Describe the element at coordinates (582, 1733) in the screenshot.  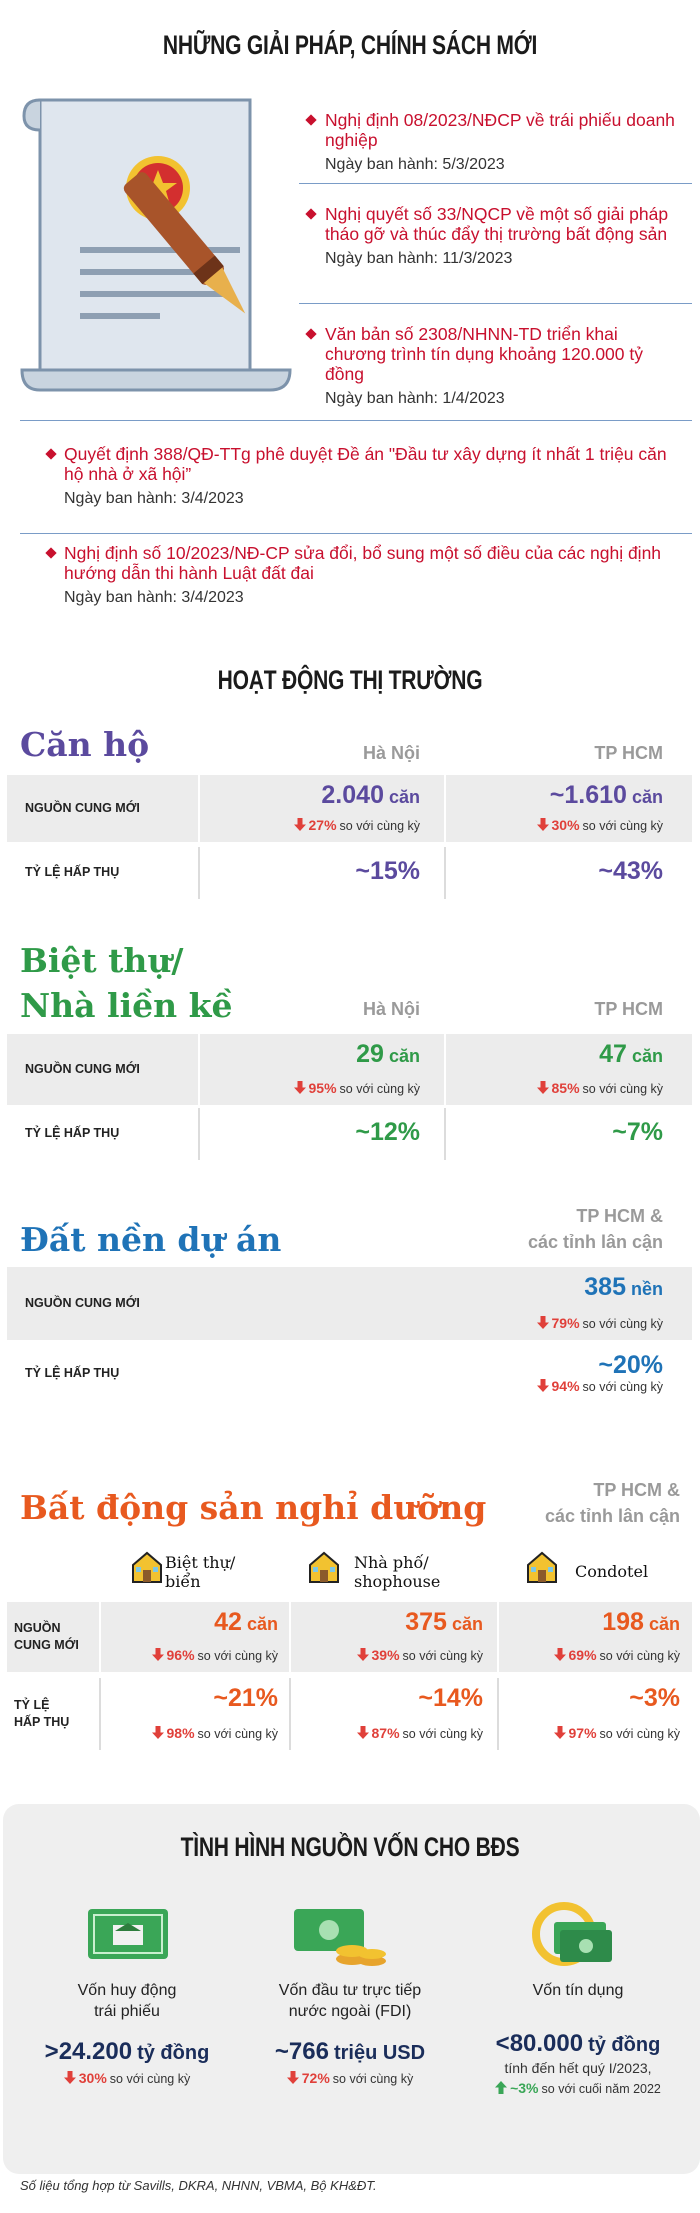
I see `change: 97%` at that location.